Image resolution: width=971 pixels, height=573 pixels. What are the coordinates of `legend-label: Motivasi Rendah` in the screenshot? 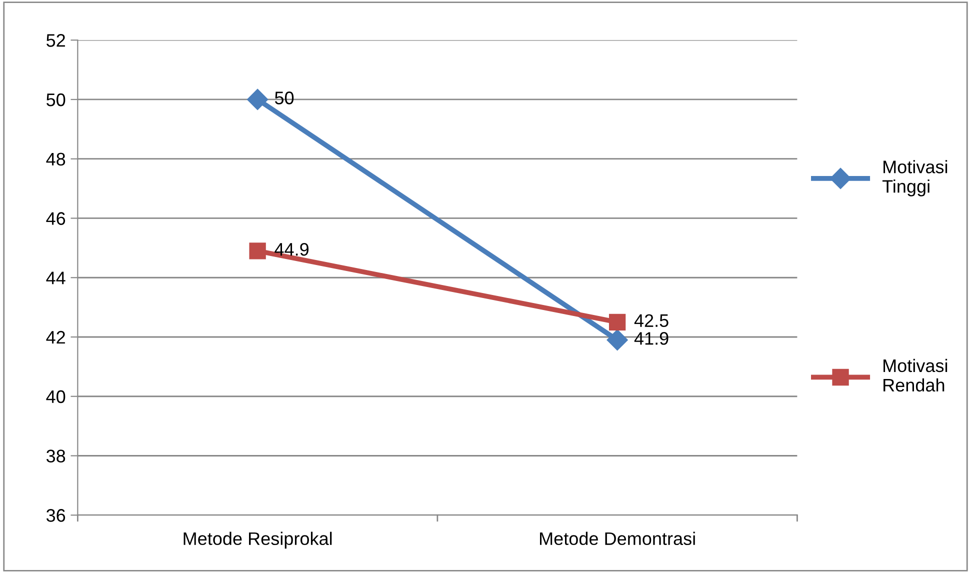 It's located at (916, 375).